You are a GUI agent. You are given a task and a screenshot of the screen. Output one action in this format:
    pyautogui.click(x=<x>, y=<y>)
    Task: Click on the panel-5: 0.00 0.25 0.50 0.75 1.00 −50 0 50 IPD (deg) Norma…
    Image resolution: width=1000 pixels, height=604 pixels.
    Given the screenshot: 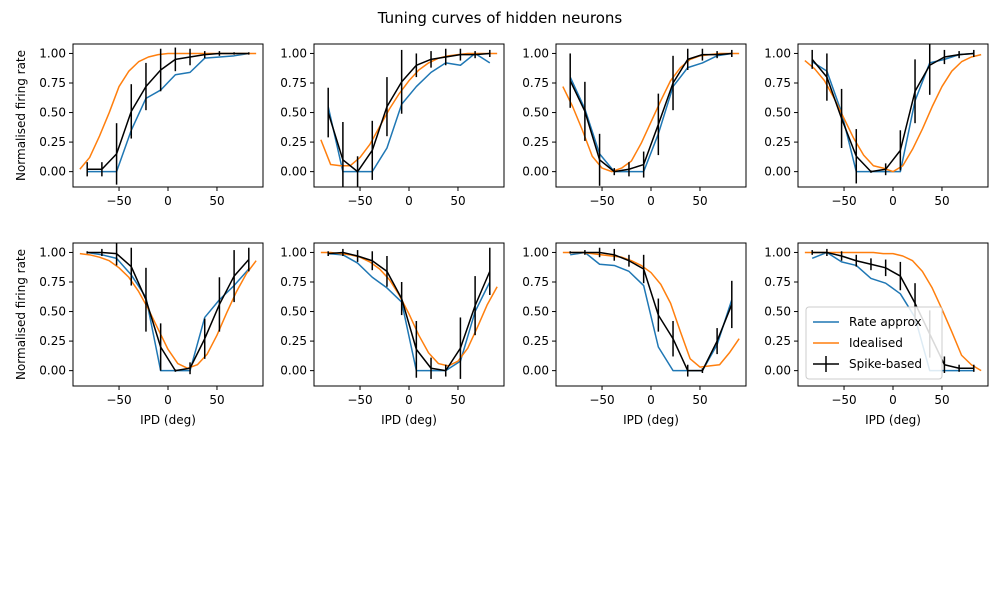 What is the action you would take?
    pyautogui.click(x=139, y=334)
    